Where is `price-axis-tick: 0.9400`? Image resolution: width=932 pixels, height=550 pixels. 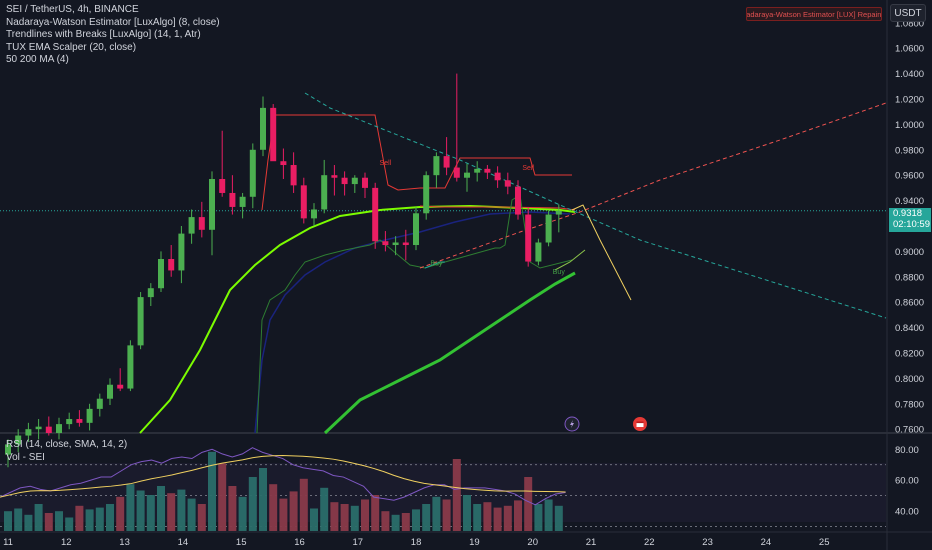
price-axis-tick: 0.9400 is located at coordinates (909, 201).